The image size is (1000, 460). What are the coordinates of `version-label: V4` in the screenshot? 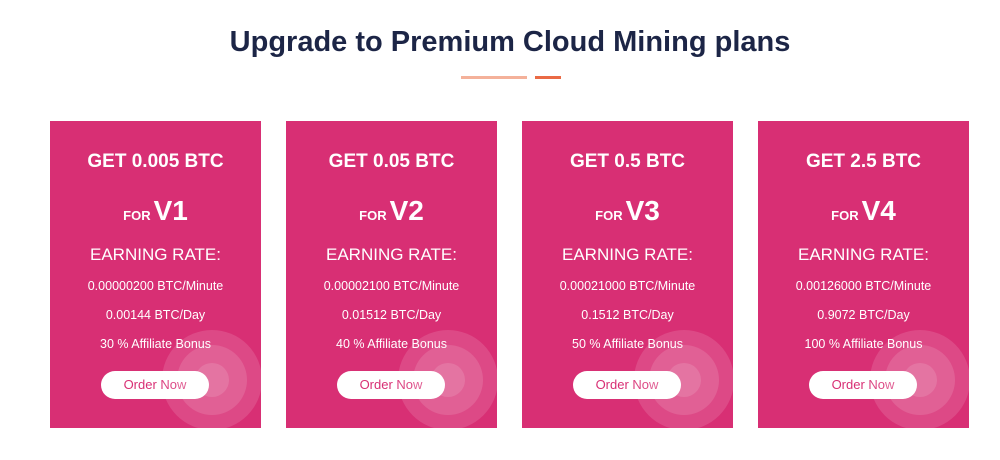 It's located at (878, 210).